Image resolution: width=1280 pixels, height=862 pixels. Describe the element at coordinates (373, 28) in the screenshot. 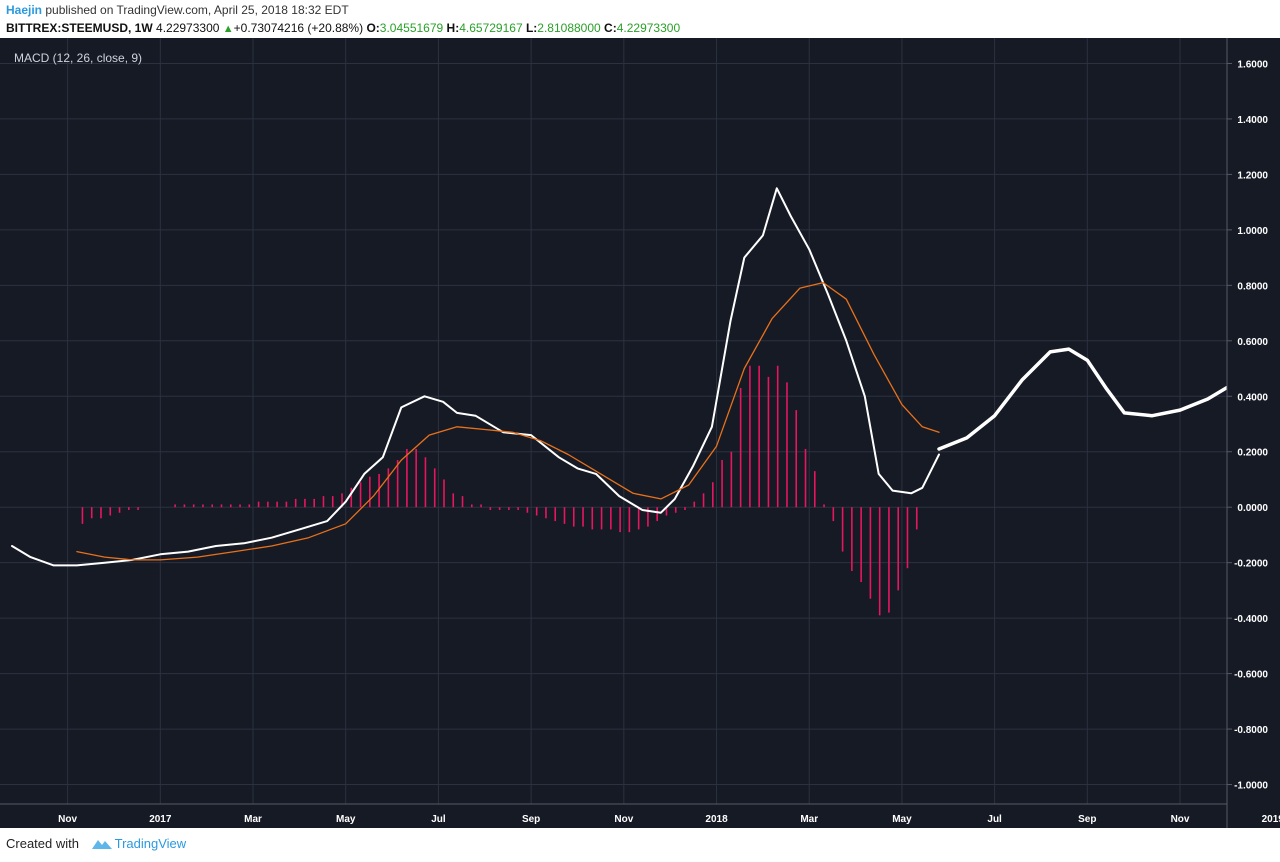

I see `open-label: O:` at that location.